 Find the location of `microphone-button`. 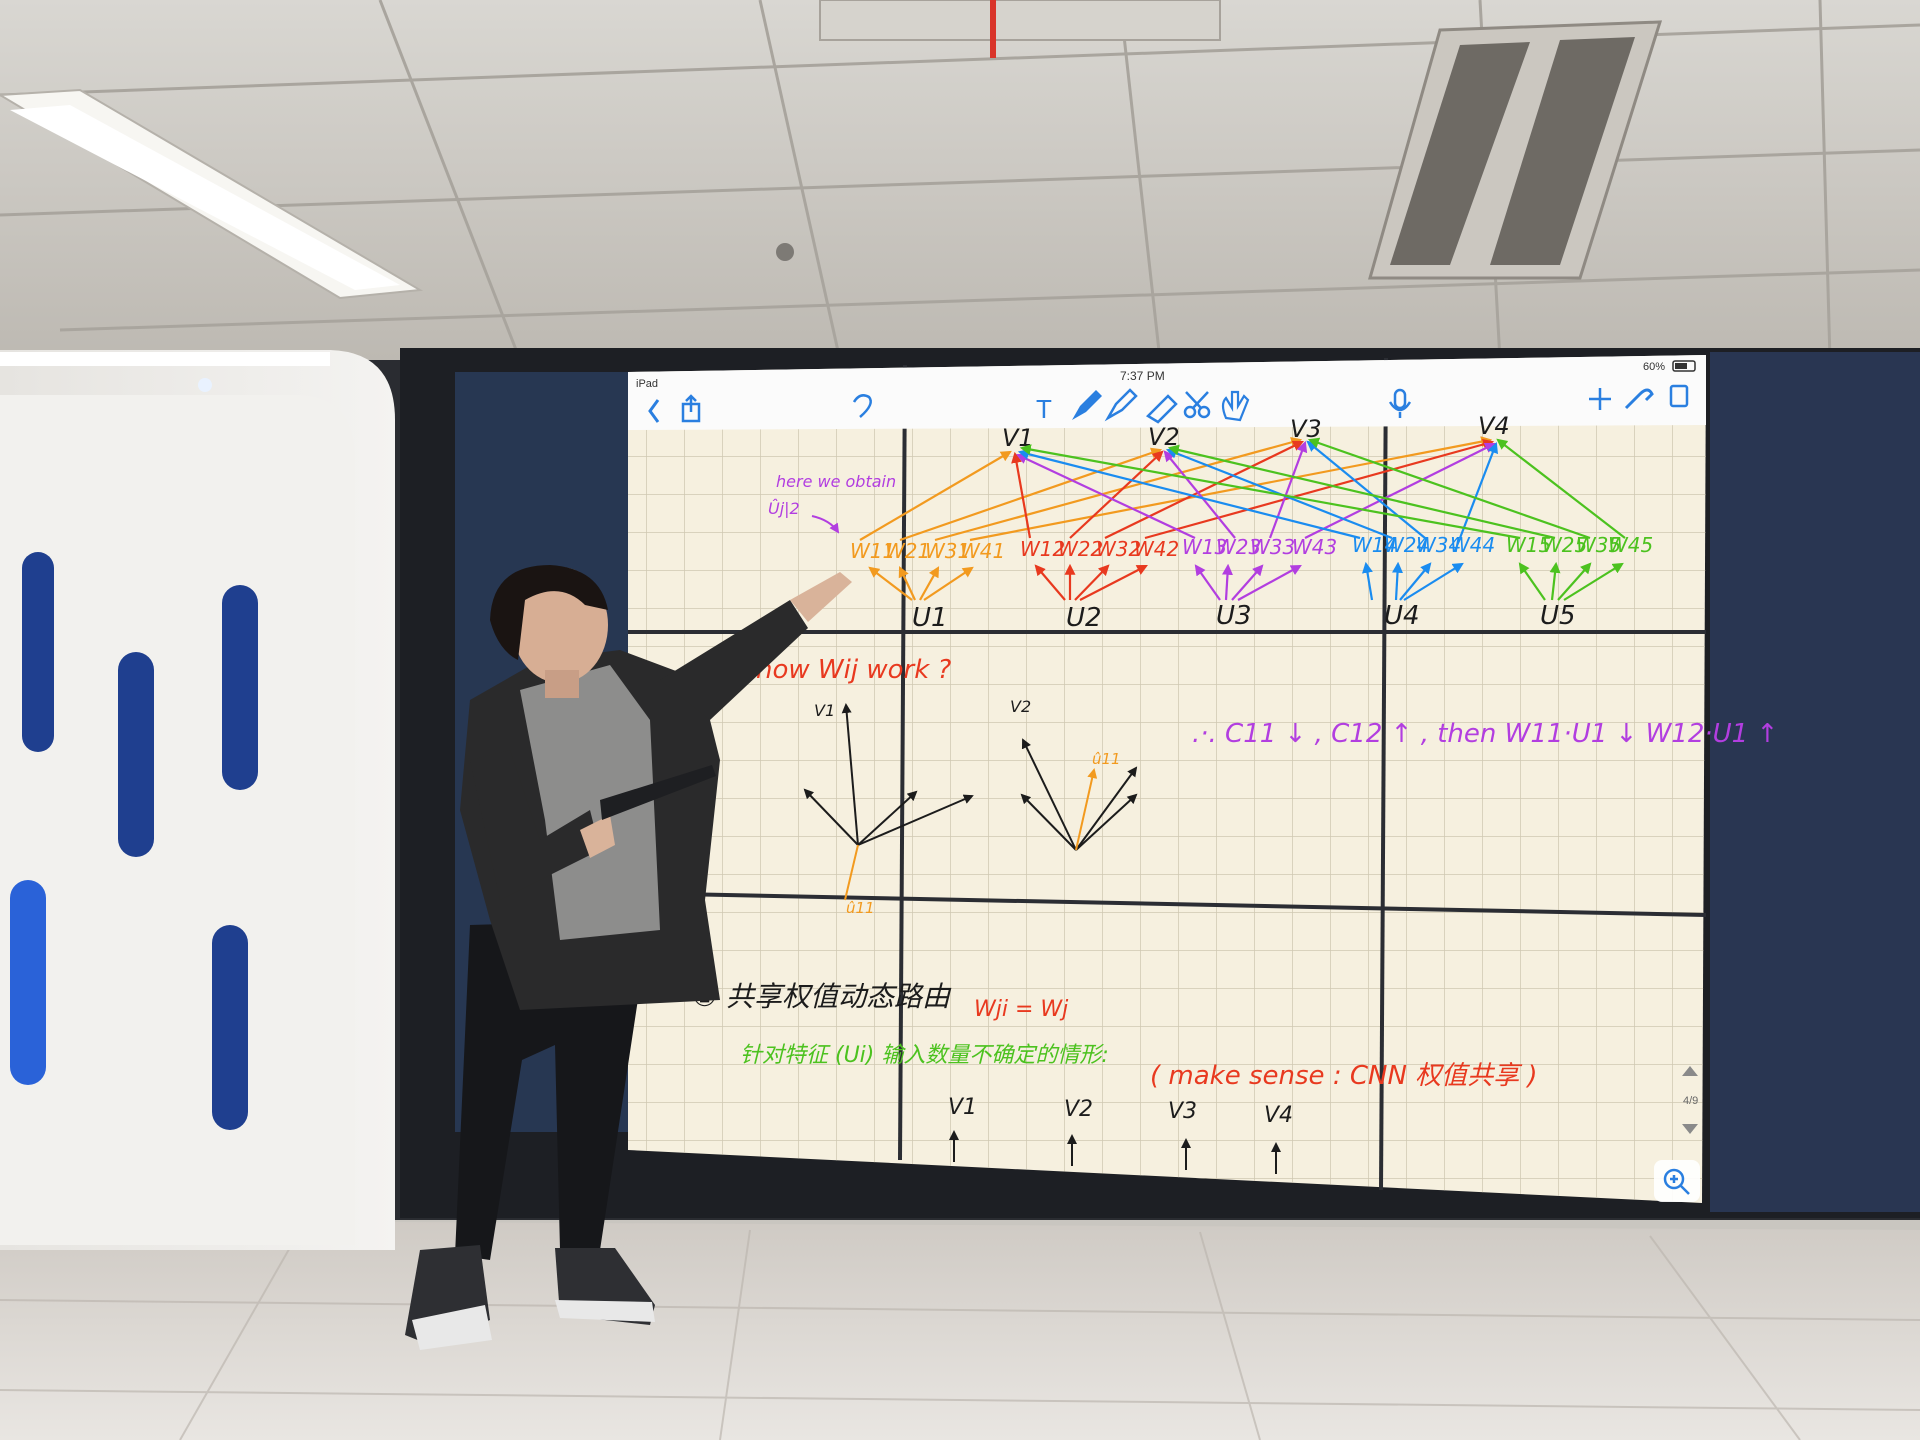

microphone-button is located at coordinates (1400, 403).